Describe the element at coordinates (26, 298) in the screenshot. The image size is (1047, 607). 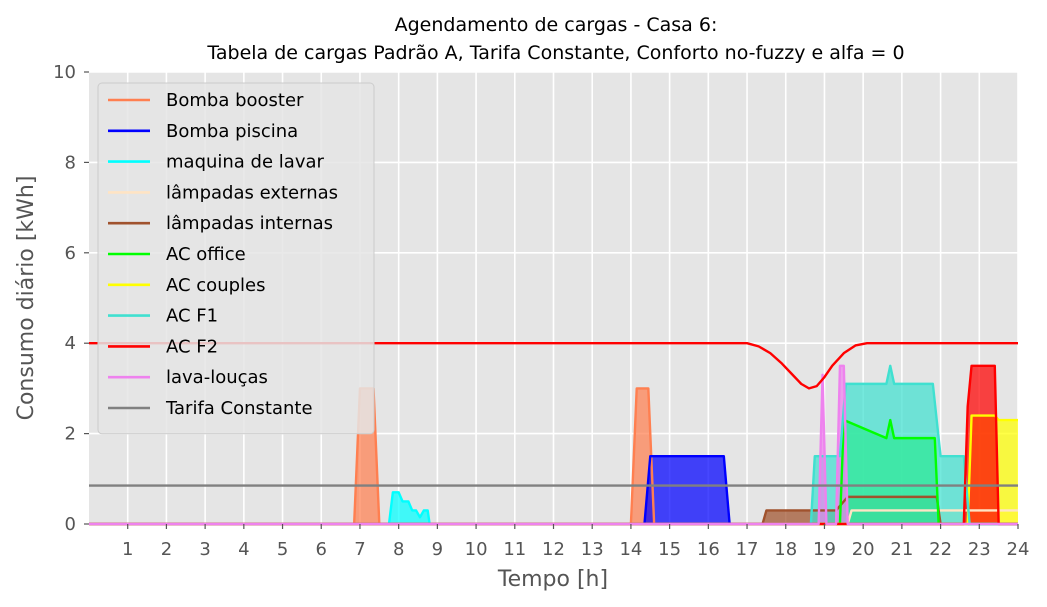
I see `y-axis-label: Consumo diário [kWh]` at that location.